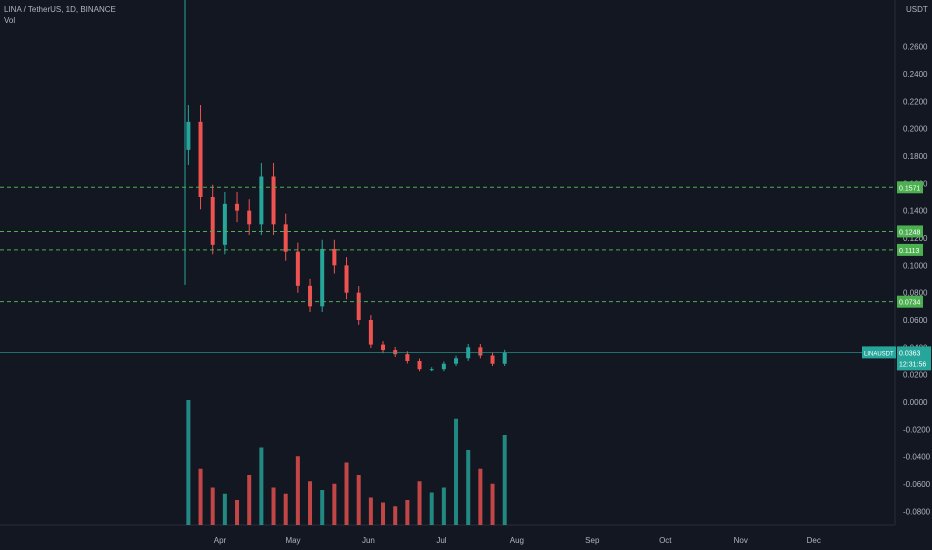 This screenshot has height=550, width=932. I want to click on time-tick-label: Apr, so click(220, 540).